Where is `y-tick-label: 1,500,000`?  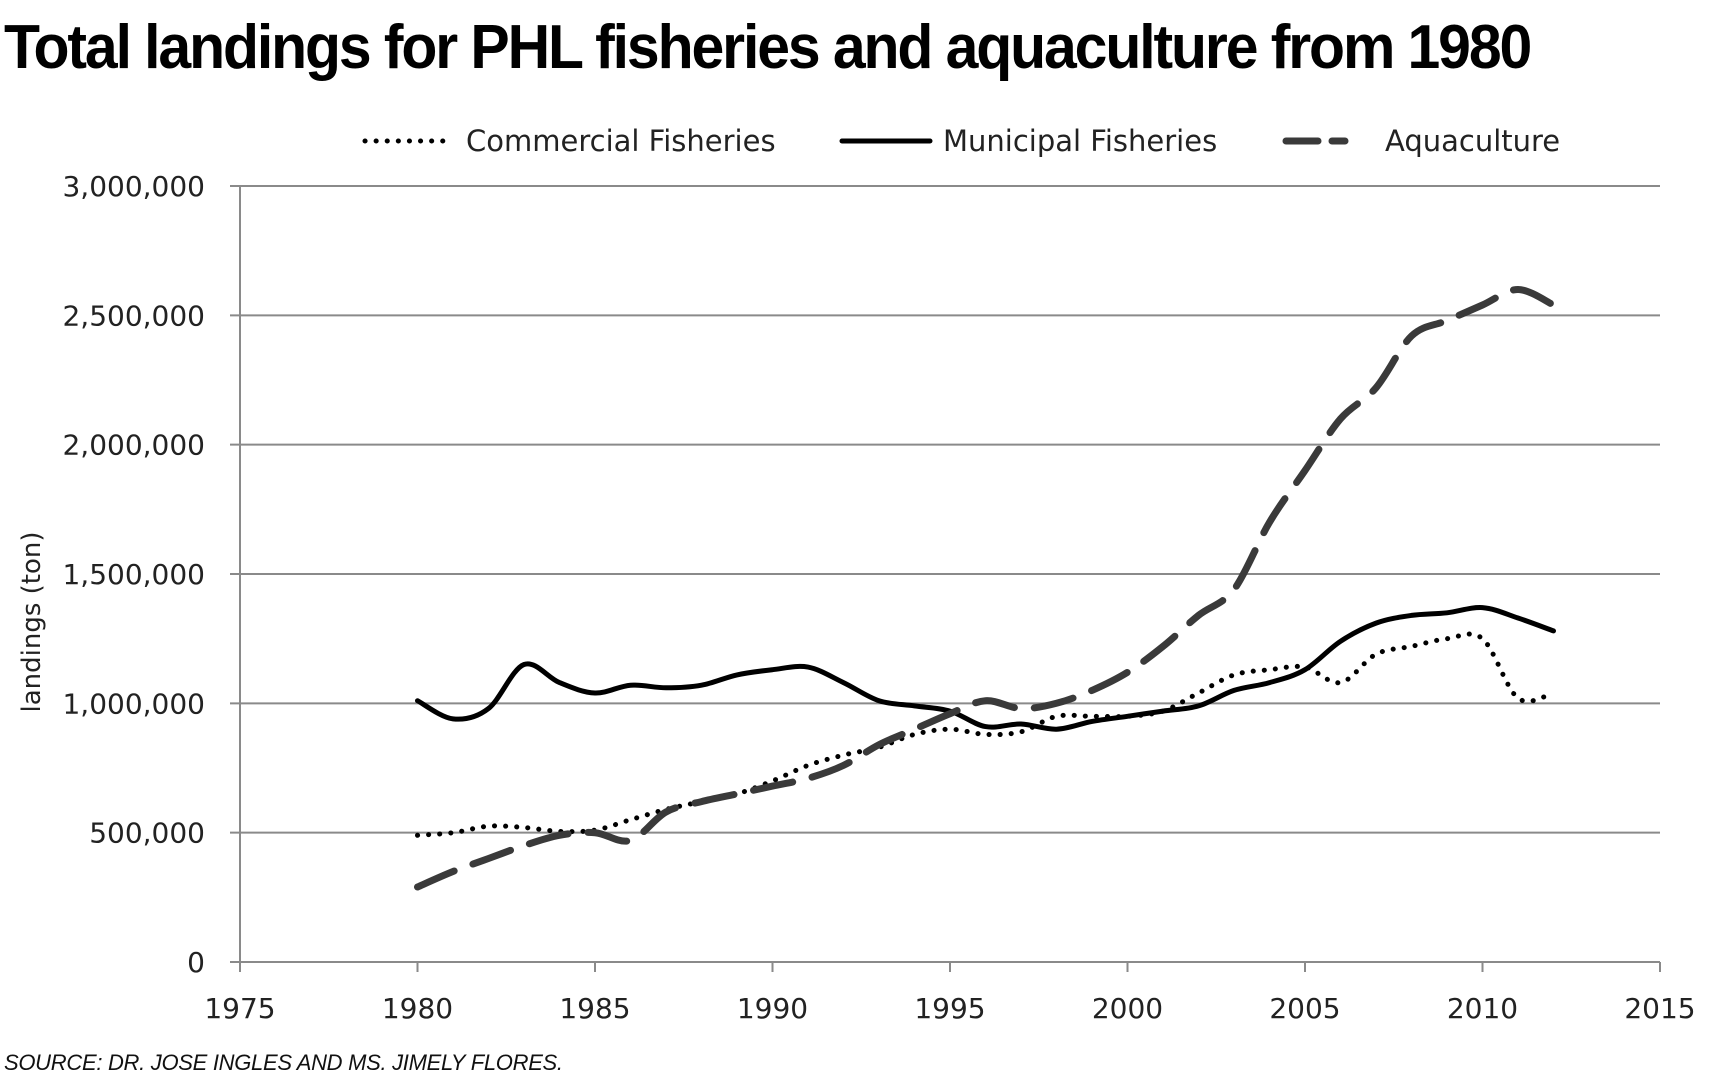 y-tick-label: 1,500,000 is located at coordinates (133, 574).